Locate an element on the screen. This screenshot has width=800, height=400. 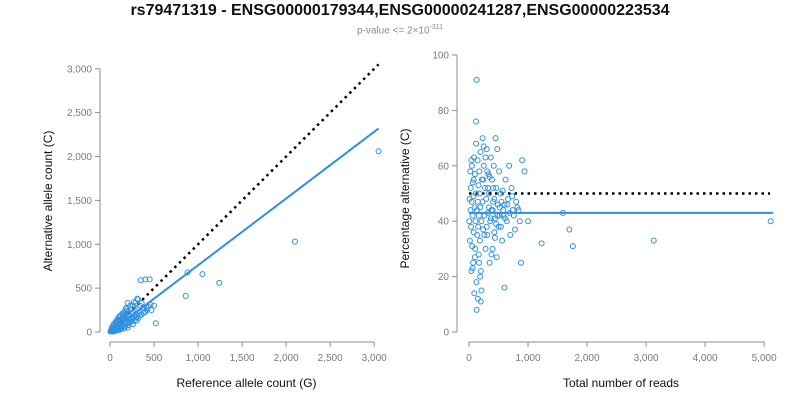
chart2-x-axis-title: Total number of reads is located at coordinates (621, 383).